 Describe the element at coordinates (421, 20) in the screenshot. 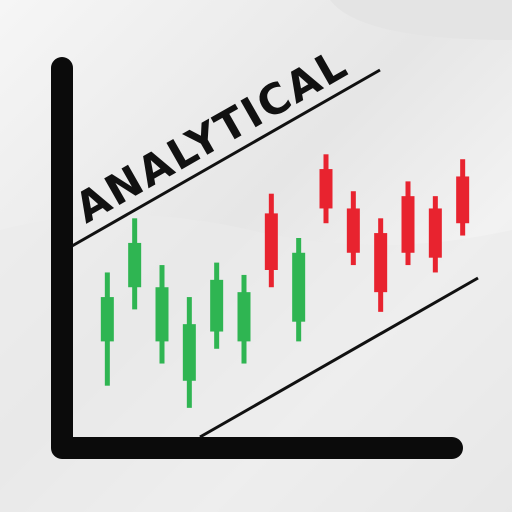

I see `background-shape` at that location.